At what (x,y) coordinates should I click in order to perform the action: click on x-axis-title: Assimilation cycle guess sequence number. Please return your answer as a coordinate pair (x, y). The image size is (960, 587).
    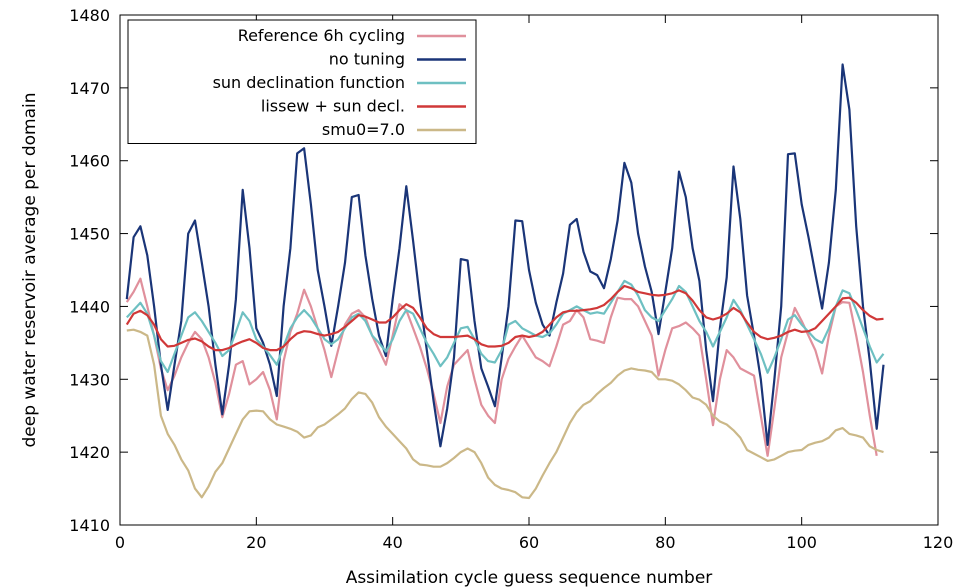
    Looking at the image, I should click on (529, 577).